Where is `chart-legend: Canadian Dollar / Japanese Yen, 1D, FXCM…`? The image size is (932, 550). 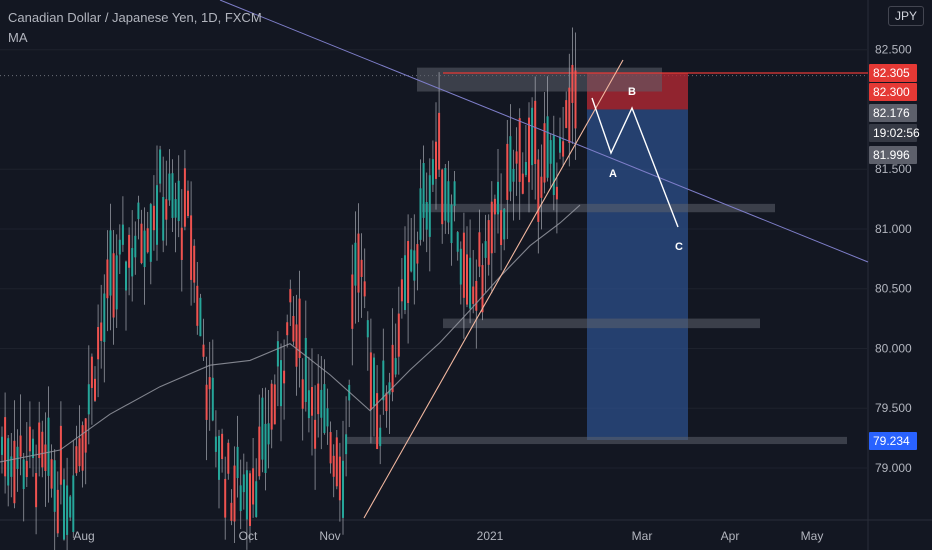 chart-legend: Canadian Dollar / Japanese Yen, 1D, FXCM… is located at coordinates (135, 28).